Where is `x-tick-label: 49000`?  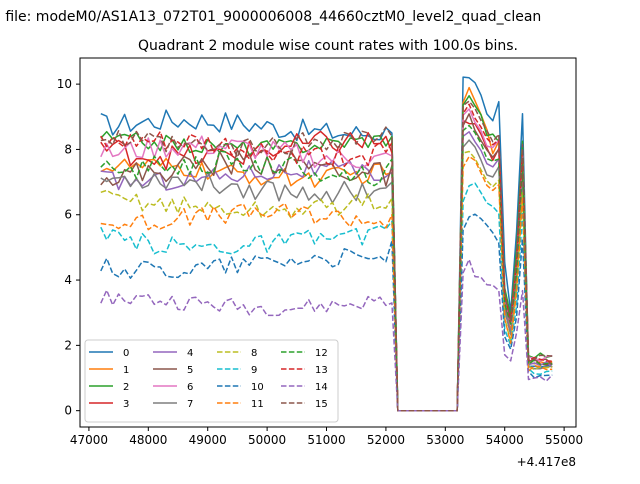 x-tick-label: 49000 is located at coordinates (208, 440).